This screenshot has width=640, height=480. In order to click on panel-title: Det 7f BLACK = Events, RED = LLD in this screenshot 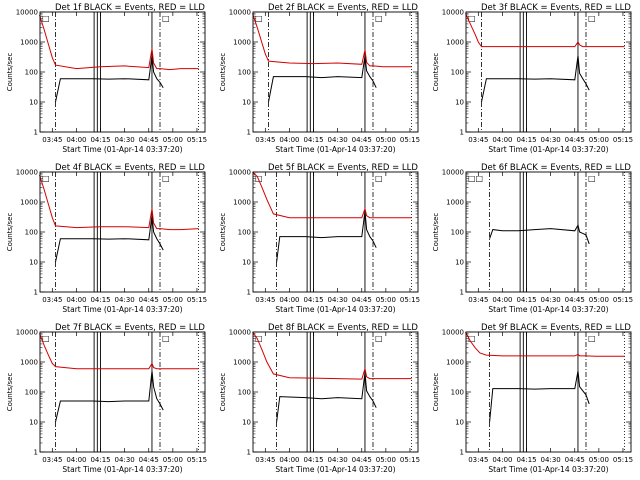, I will do `click(130, 328)`.